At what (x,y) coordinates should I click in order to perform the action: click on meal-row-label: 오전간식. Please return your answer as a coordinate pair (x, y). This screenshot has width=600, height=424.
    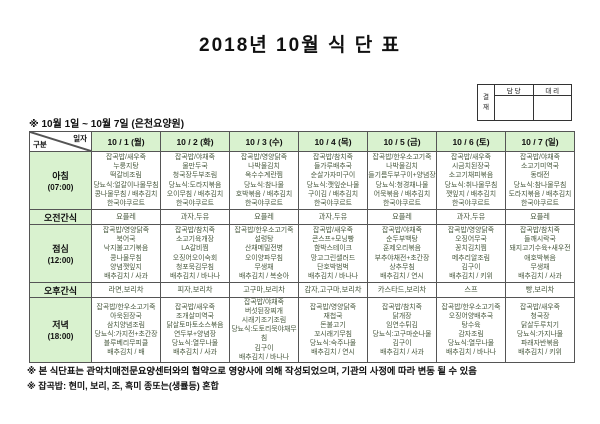
    Looking at the image, I should click on (60, 217).